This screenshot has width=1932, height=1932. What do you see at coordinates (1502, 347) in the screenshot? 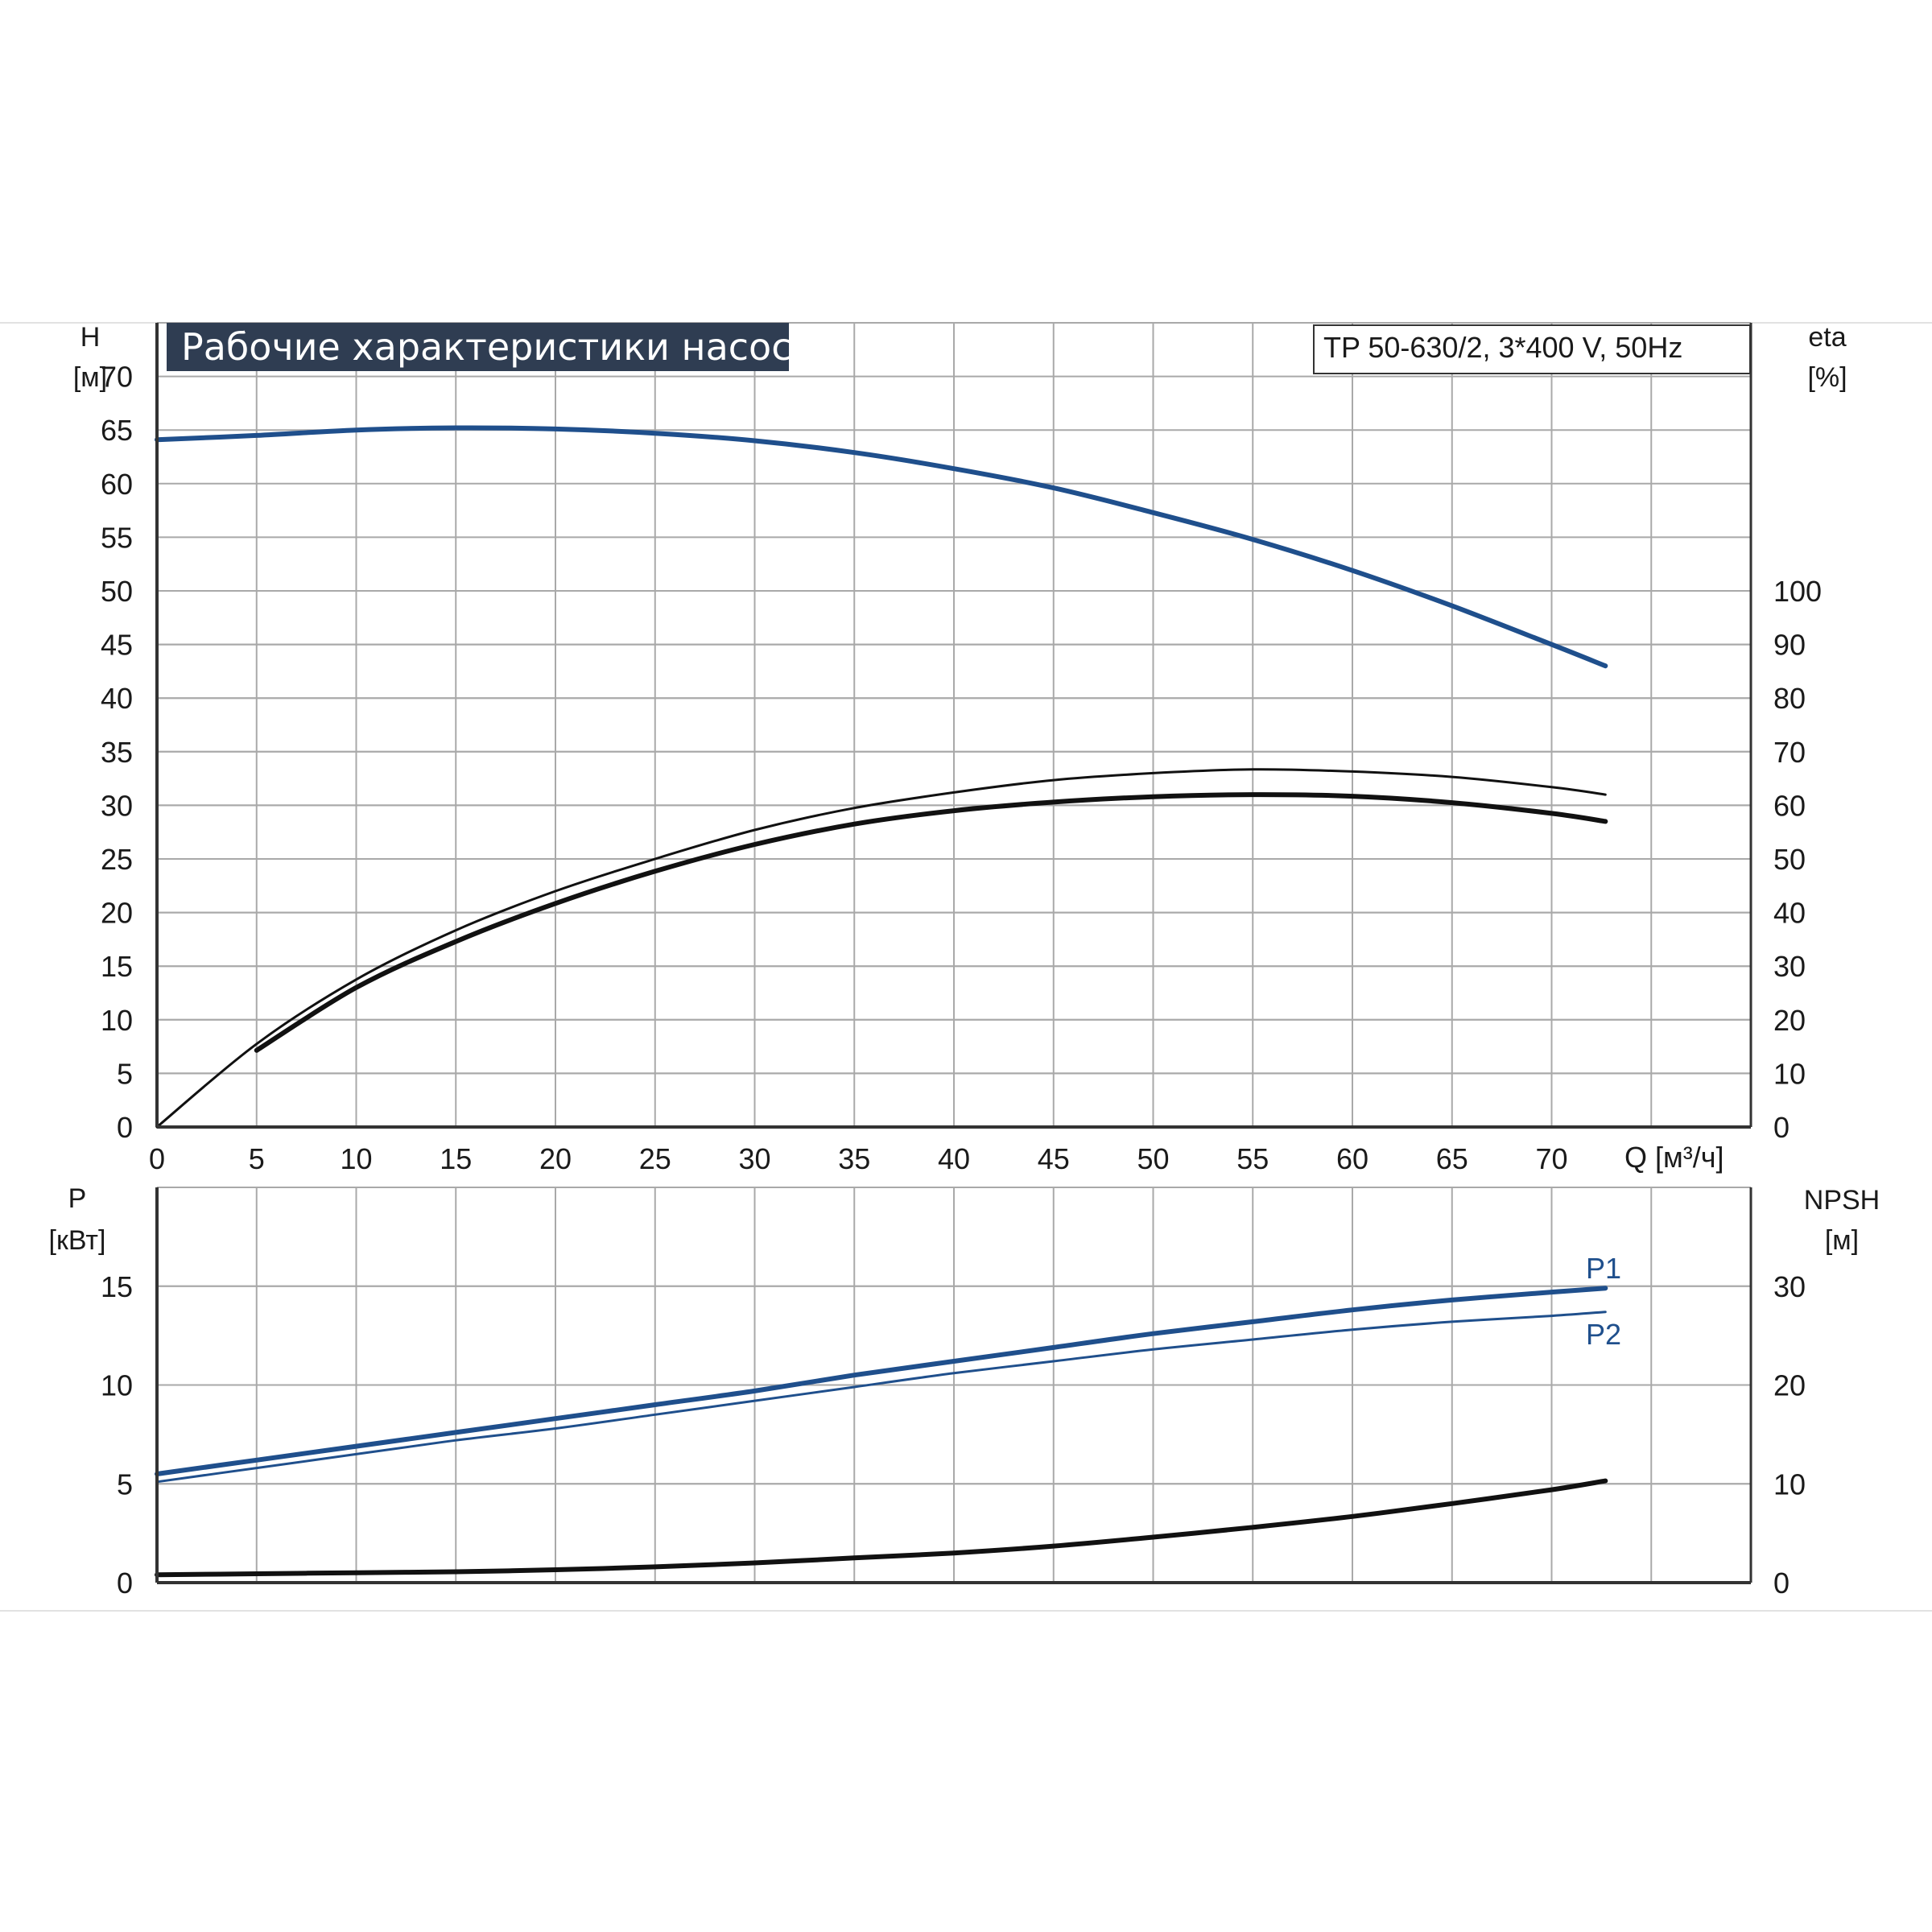
I see `model-label: TP 50-630/2, 3*400 V, 50Hz` at bounding box center [1502, 347].